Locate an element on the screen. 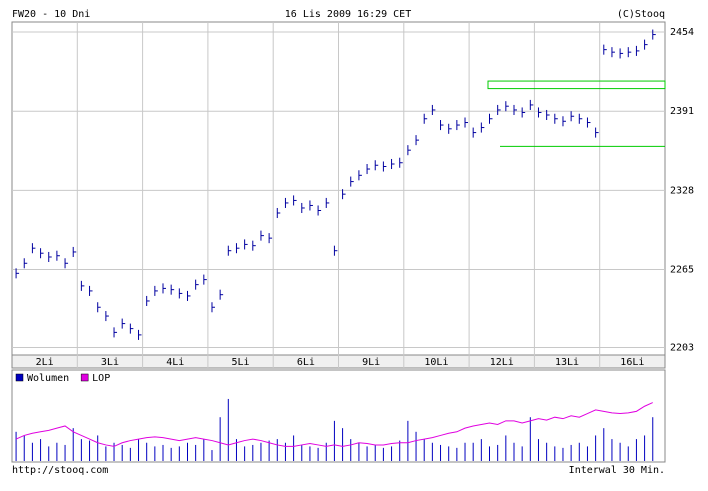  lop-line is located at coordinates (334, 424).